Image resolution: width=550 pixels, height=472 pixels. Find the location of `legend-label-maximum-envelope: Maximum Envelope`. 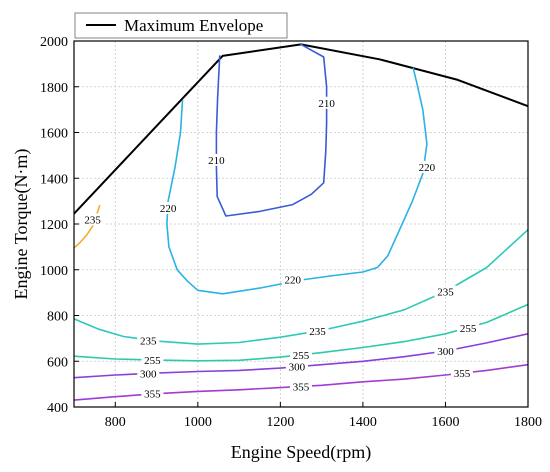

legend-label-maximum-envelope: Maximum Envelope is located at coordinates (193, 25).